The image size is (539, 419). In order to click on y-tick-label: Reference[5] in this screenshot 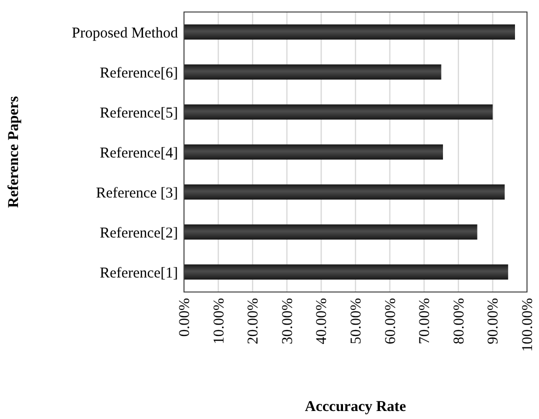, I will do `click(139, 113)`.